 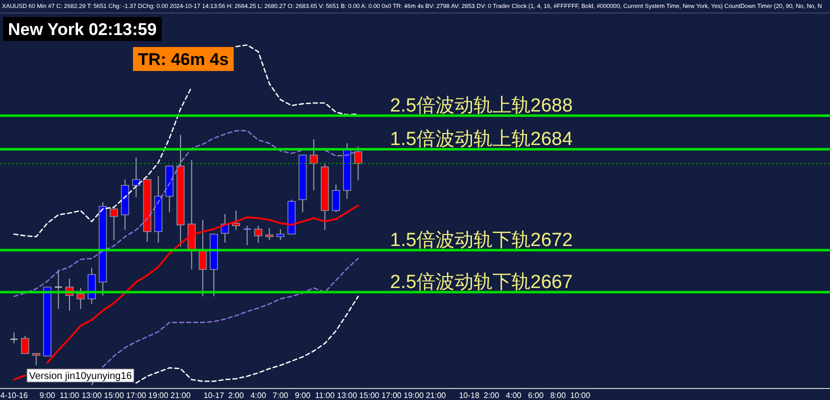 I want to click on ref-line-label: 1.5倍波动轨下轨2672, so click(x=481, y=241).